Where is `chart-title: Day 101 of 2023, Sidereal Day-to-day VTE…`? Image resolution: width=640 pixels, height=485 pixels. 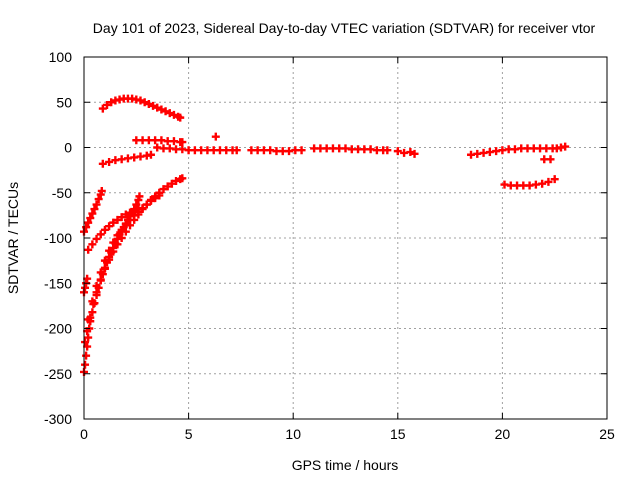
chart-title: Day 101 of 2023, Sidereal Day-to-day VTE… is located at coordinates (344, 28).